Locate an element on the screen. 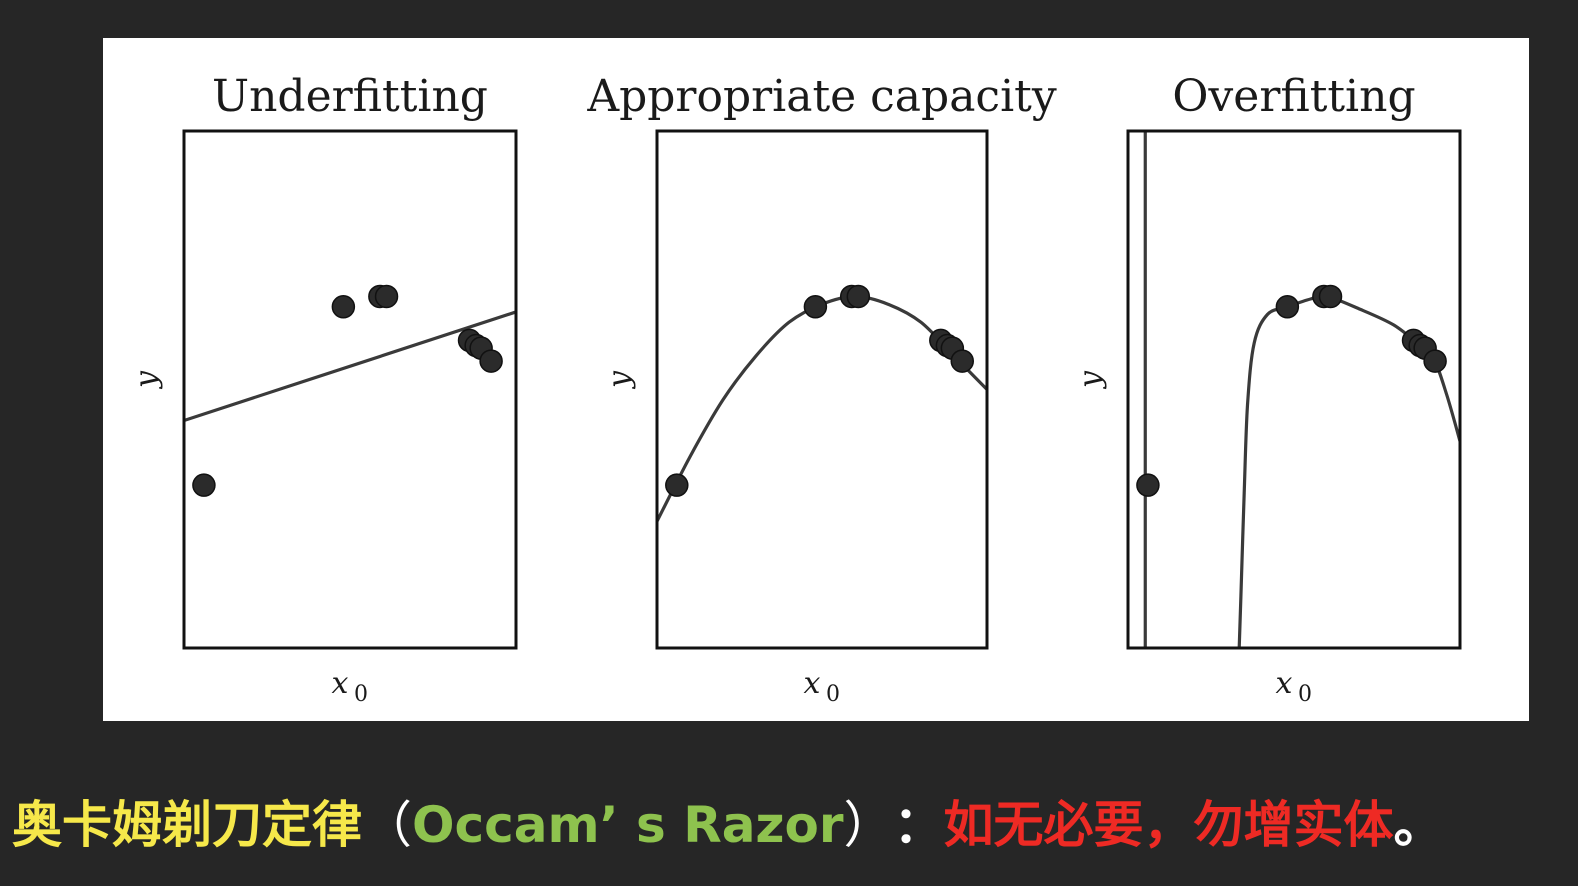 The width and height of the screenshot is (1578, 886). caption: 奥卡姆剃刀定律（Occam’ s Razor）：如无必要，勿增实体。 is located at coordinates (792, 825).